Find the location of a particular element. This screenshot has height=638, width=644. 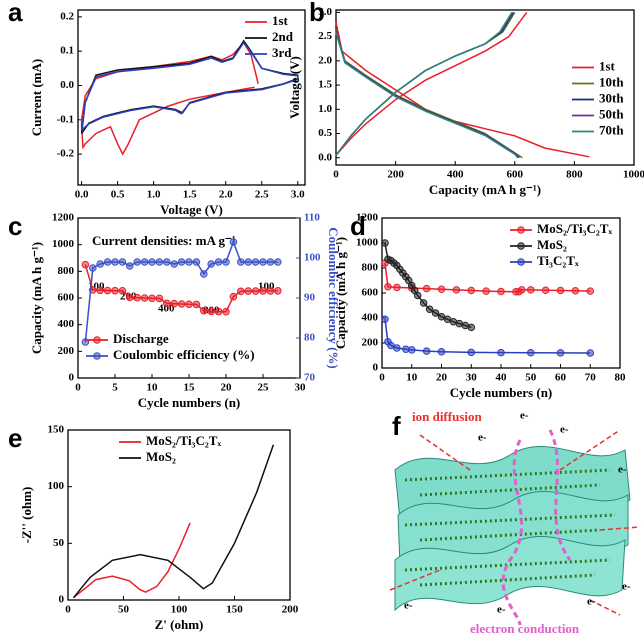

y-tick-label: 0.0 is located at coordinates (325, 157).